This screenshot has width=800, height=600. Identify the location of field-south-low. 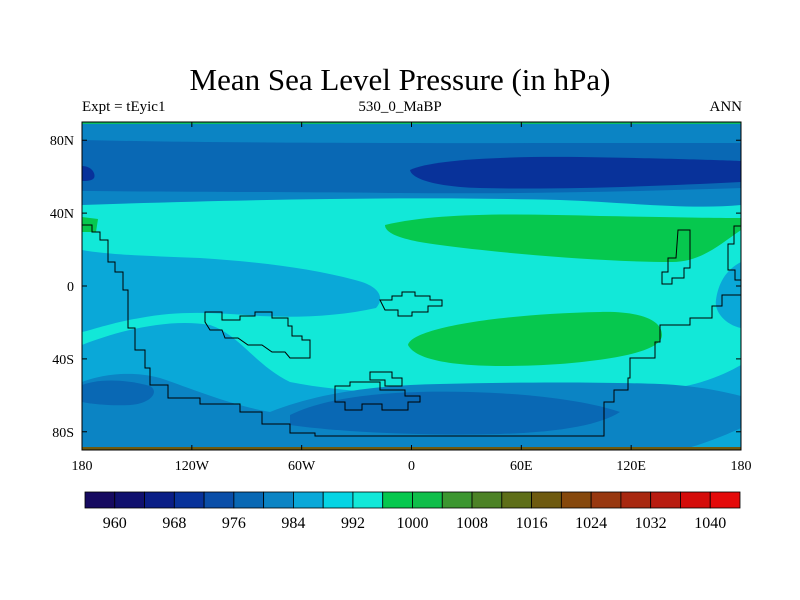
(455, 413).